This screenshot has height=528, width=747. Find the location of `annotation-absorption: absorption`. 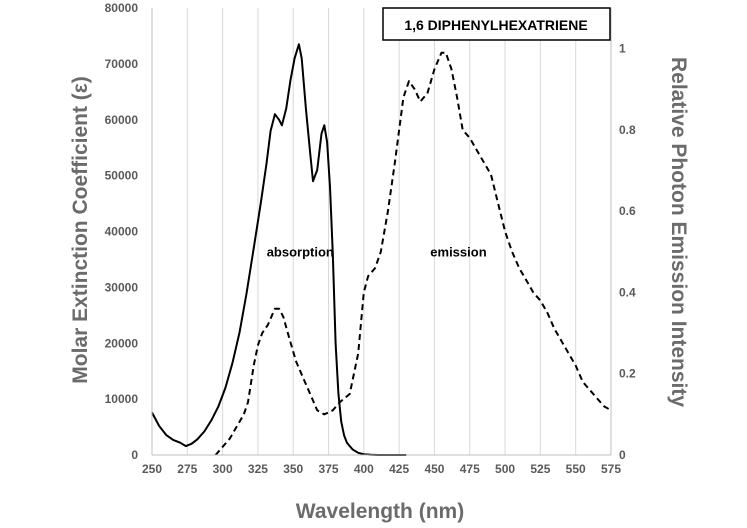

annotation-absorption: absorption is located at coordinates (300, 252).